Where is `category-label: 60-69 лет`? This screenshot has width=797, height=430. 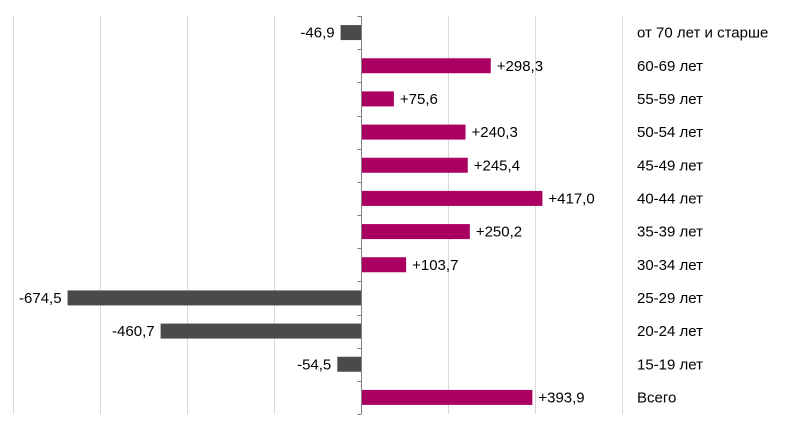 category-label: 60-69 лет is located at coordinates (670, 66).